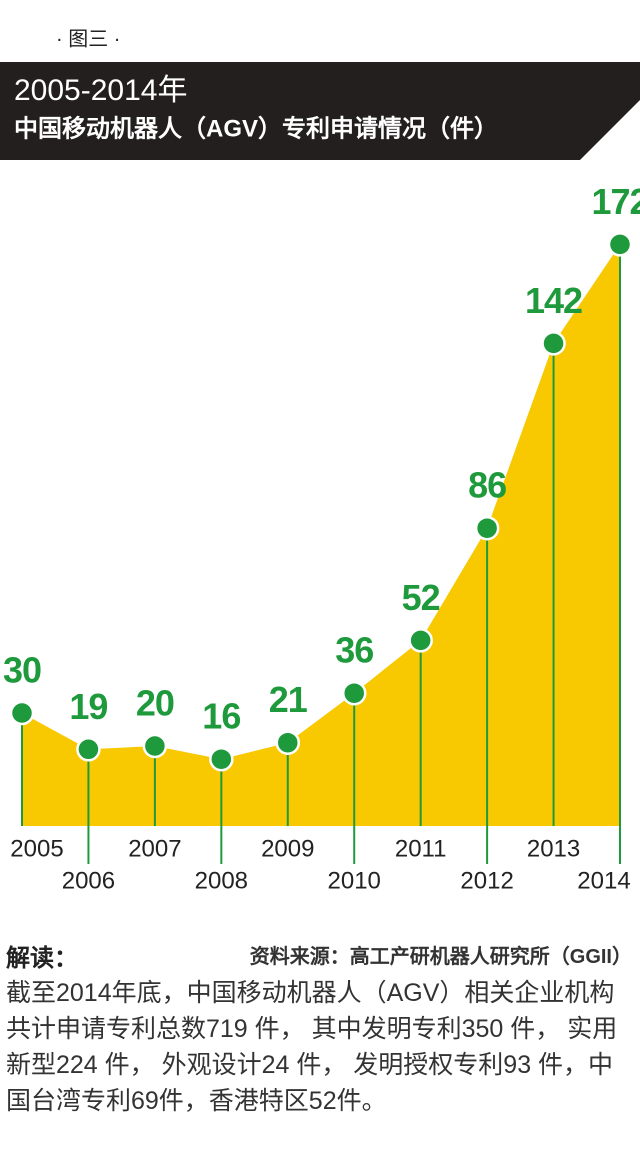  I want to click on x-tick-label: 2008, so click(221, 880).